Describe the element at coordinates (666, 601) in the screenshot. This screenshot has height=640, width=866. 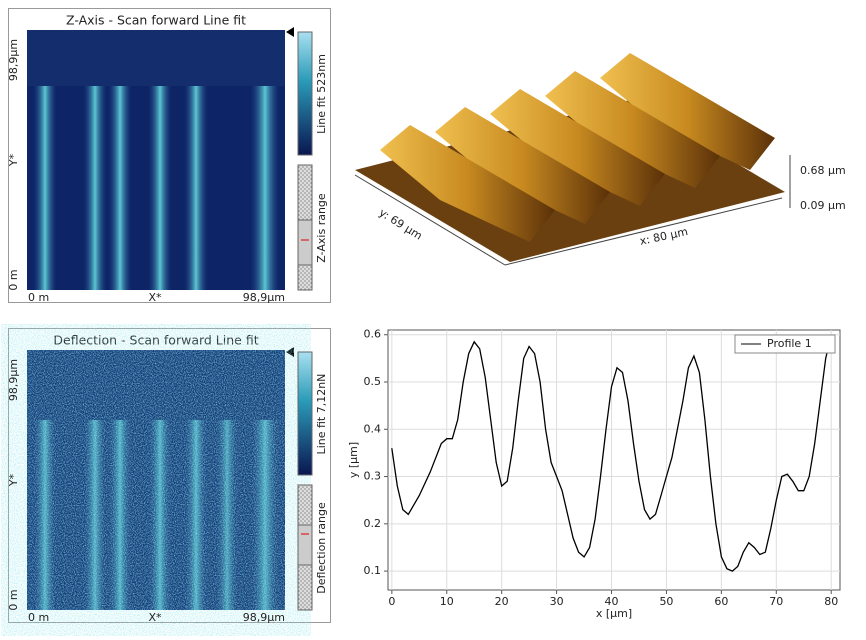
I see `x-tick-label: 50` at that location.